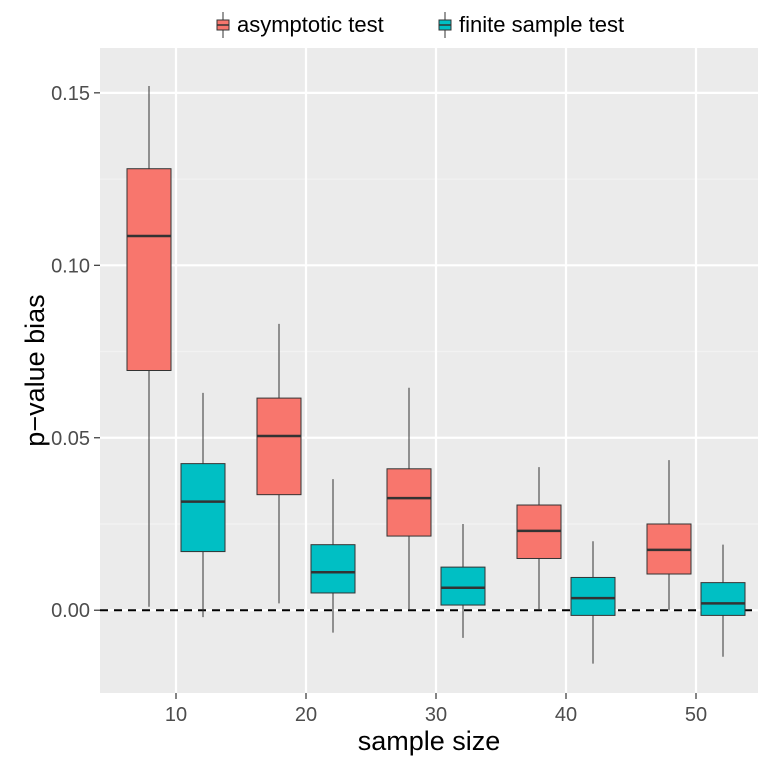  I want to click on legend: asymptotic test finite sample test, so click(420, 25).